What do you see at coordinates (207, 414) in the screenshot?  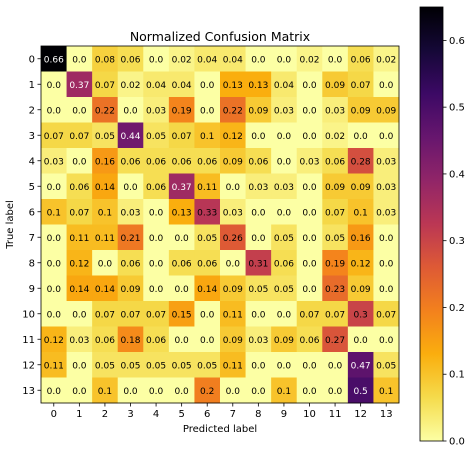 I see `x-tick-label: 6` at bounding box center [207, 414].